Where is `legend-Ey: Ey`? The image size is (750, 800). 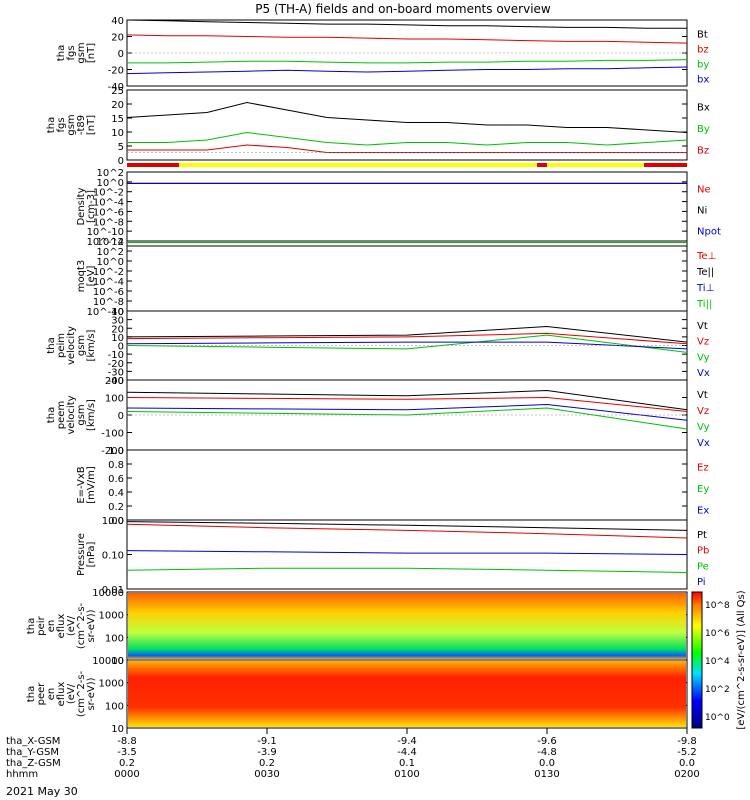 legend-Ey: Ey is located at coordinates (703, 489).